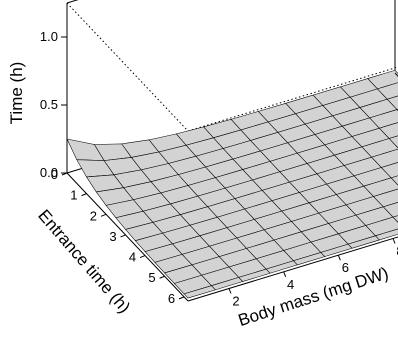 This screenshot has height=340, width=398. Describe the element at coordinates (54, 174) in the screenshot. I see `y-tick-label: 0` at that location.